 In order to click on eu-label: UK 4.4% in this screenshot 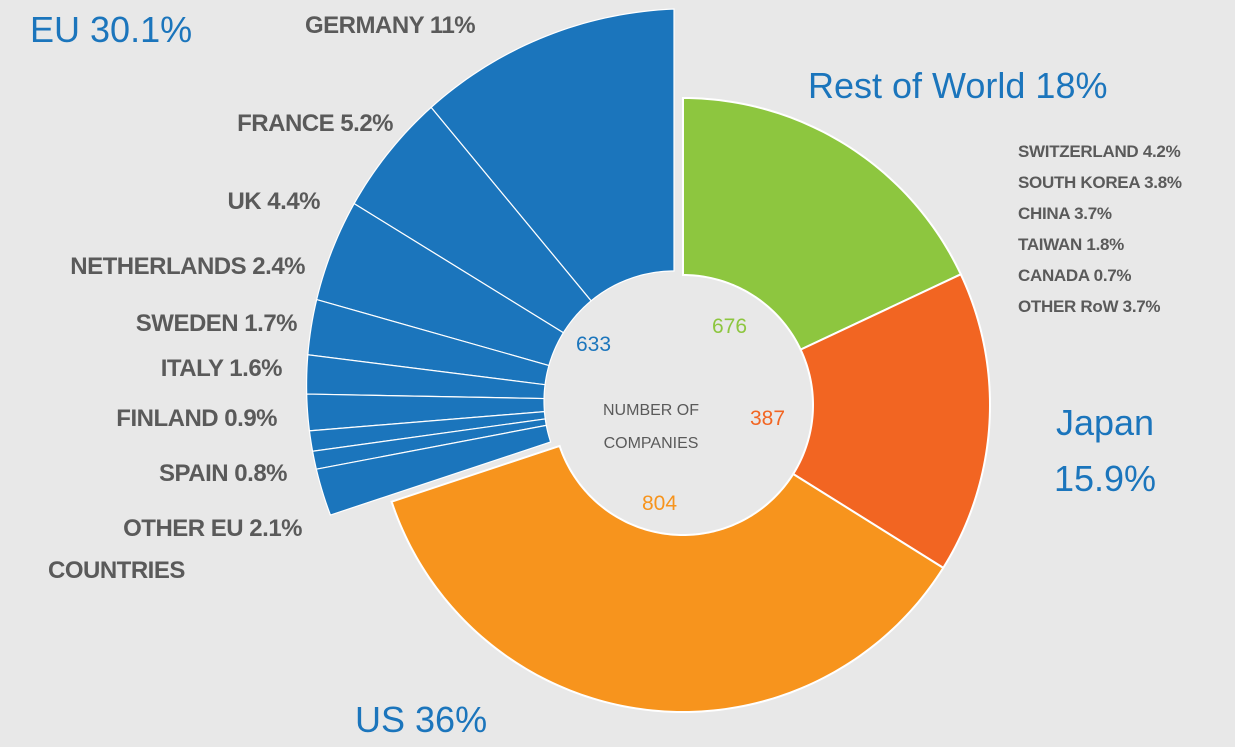, I will do `click(273, 202)`.